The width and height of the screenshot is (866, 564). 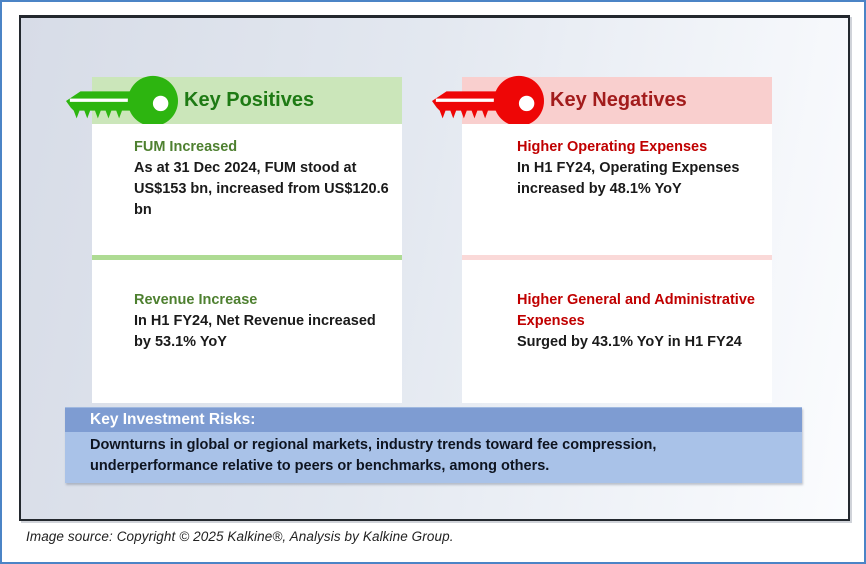 I want to click on risks-banner: Key Investment Risks:, so click(x=433, y=419).